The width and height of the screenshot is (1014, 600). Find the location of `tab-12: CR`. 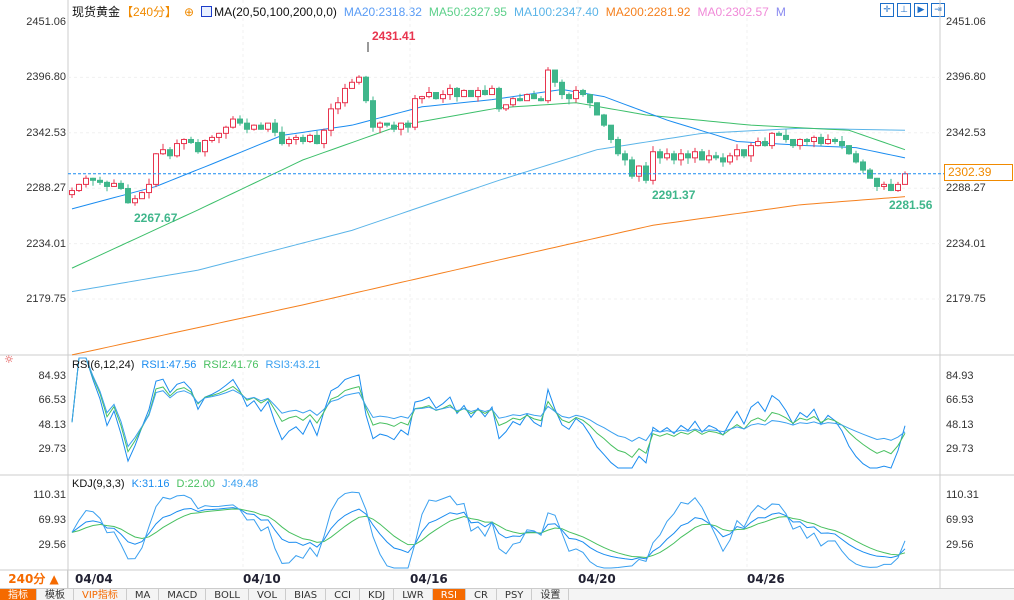

tab-12: CR is located at coordinates (481, 594).